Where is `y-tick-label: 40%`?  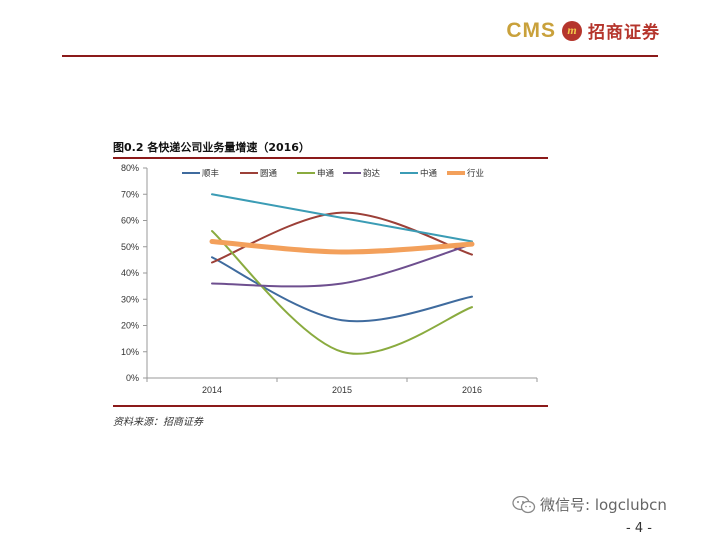
y-tick-label: 40% is located at coordinates (130, 273).